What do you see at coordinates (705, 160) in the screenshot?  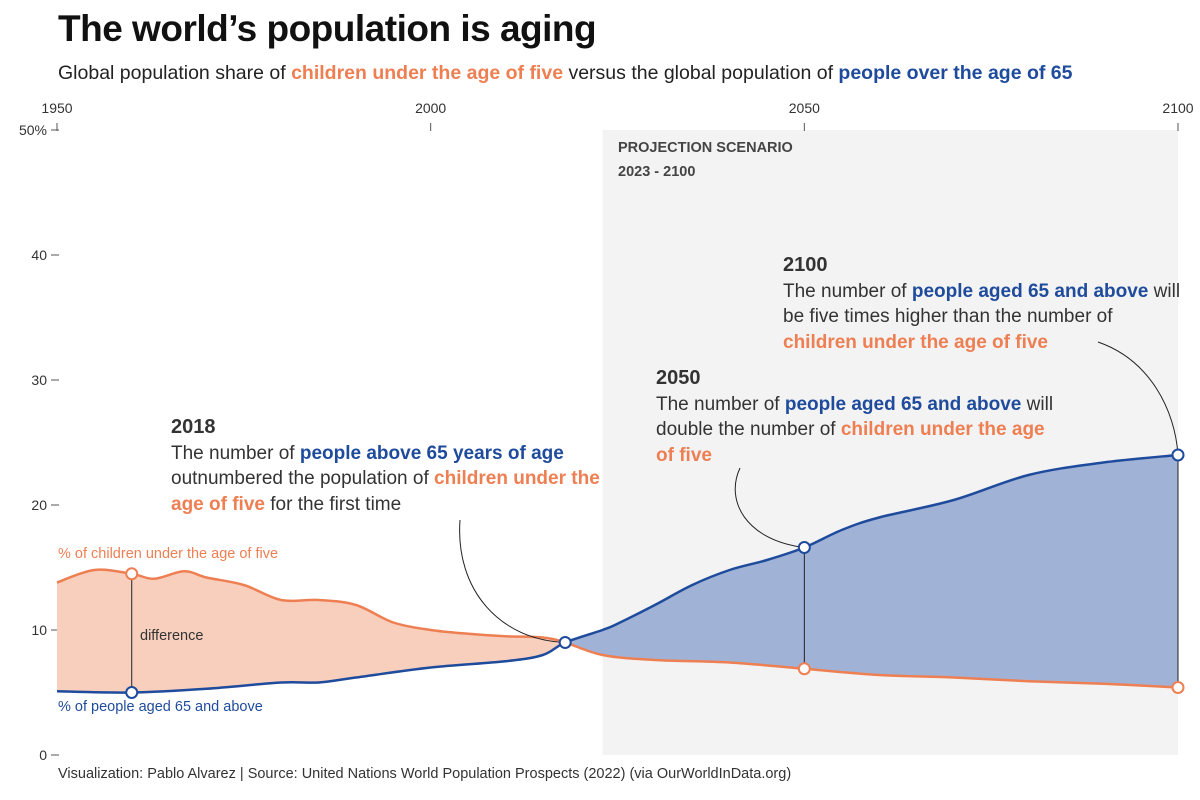 I see `projection-label: PROJECTION SCENARIO 2023 - 2100` at bounding box center [705, 160].